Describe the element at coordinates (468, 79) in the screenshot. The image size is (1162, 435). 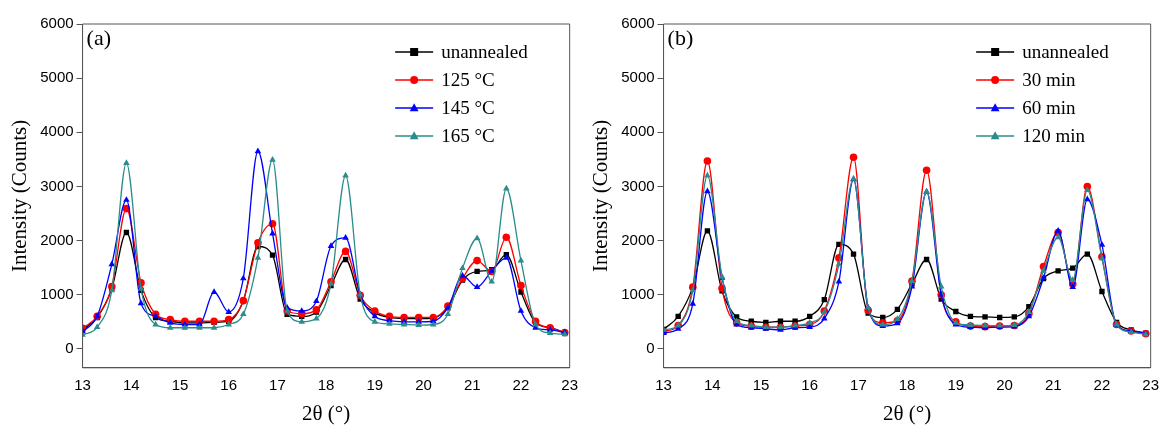
I see `legend-label: 125 °C` at that location.